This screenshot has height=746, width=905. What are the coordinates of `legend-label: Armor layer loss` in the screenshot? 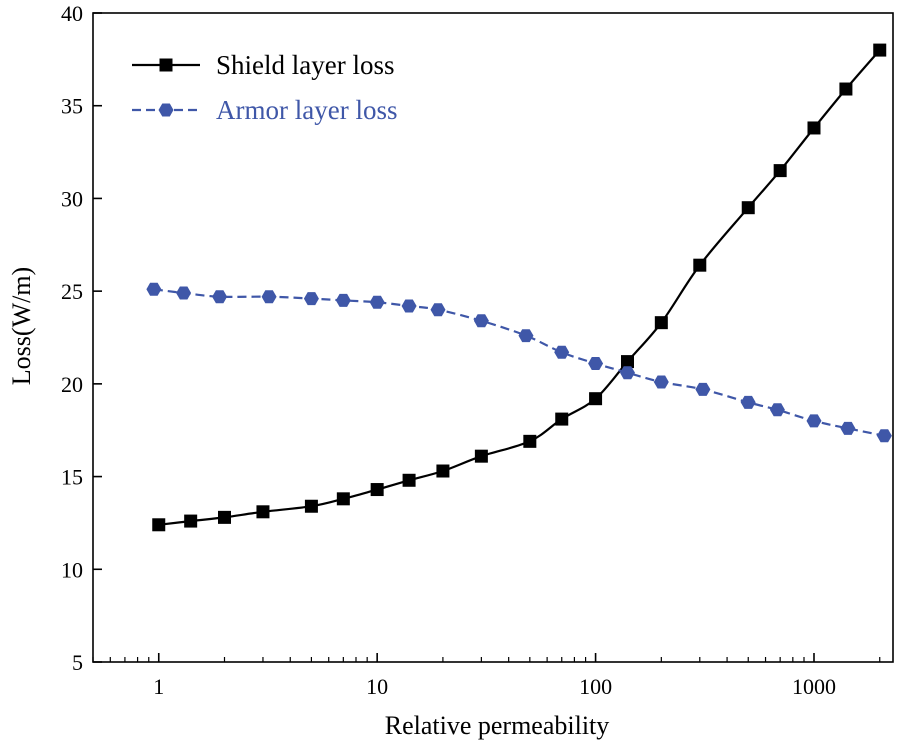 It's located at (306, 110).